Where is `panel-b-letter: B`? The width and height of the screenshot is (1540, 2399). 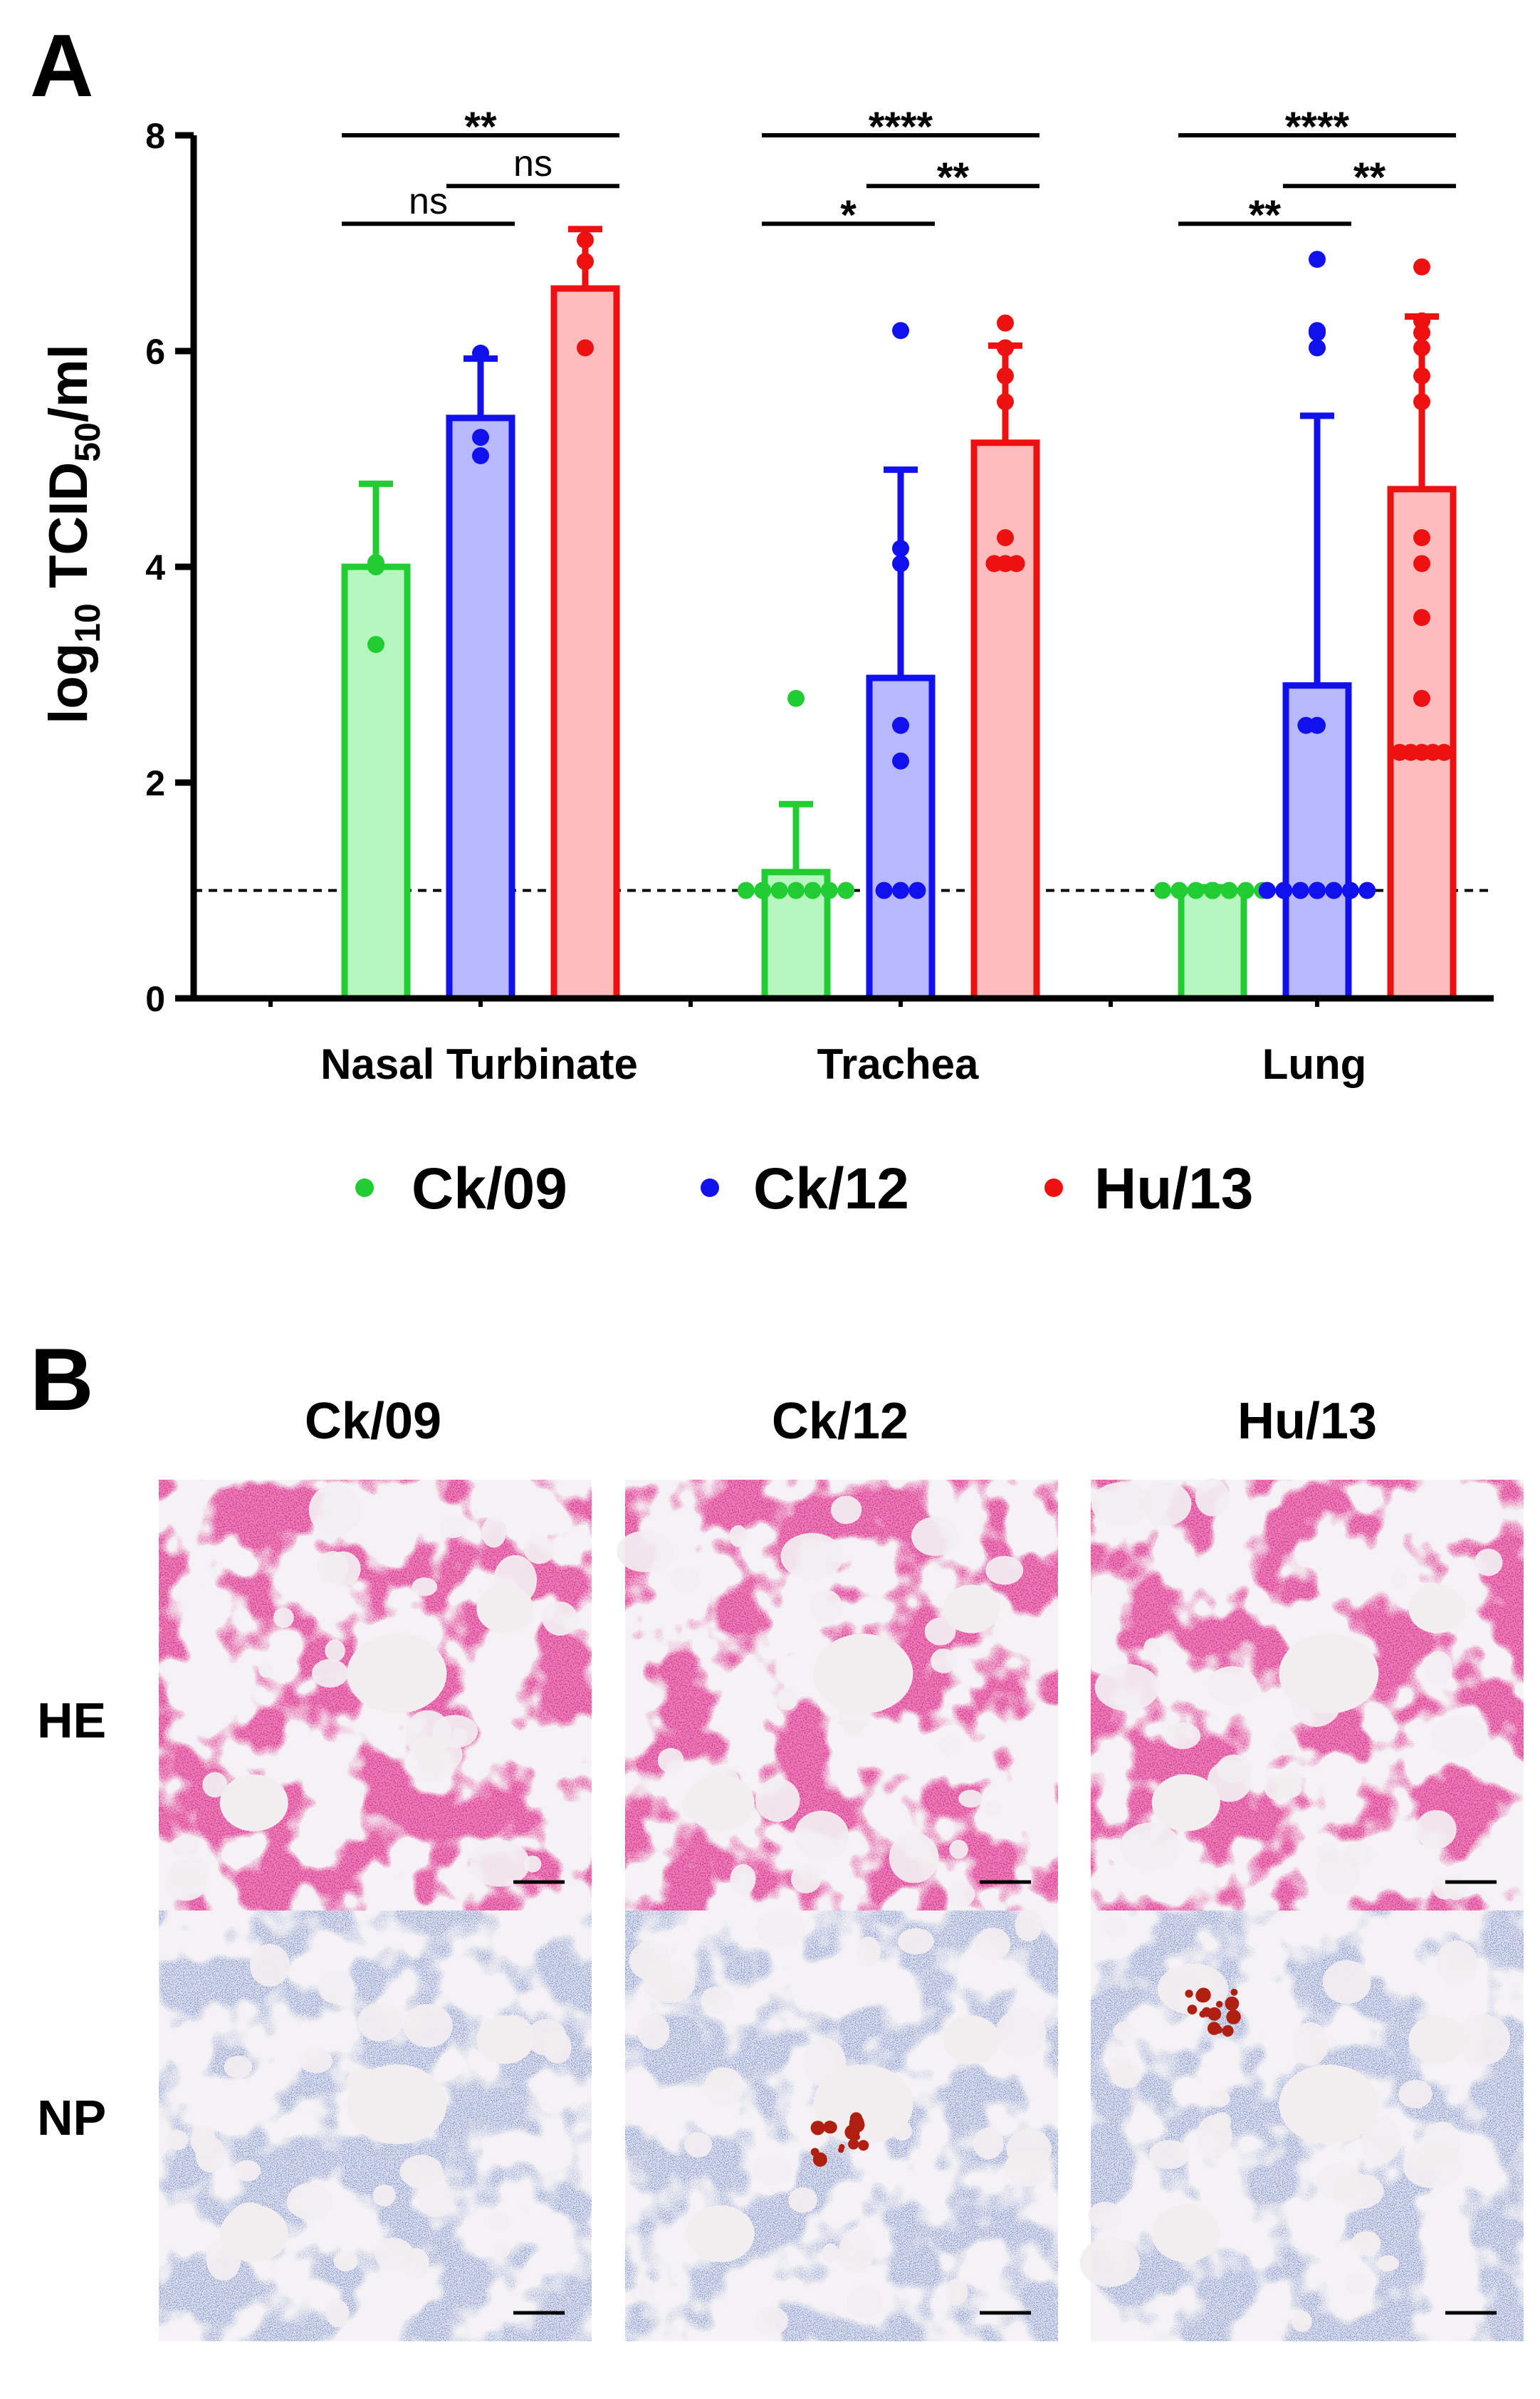
panel-b-letter: B is located at coordinates (62, 1380).